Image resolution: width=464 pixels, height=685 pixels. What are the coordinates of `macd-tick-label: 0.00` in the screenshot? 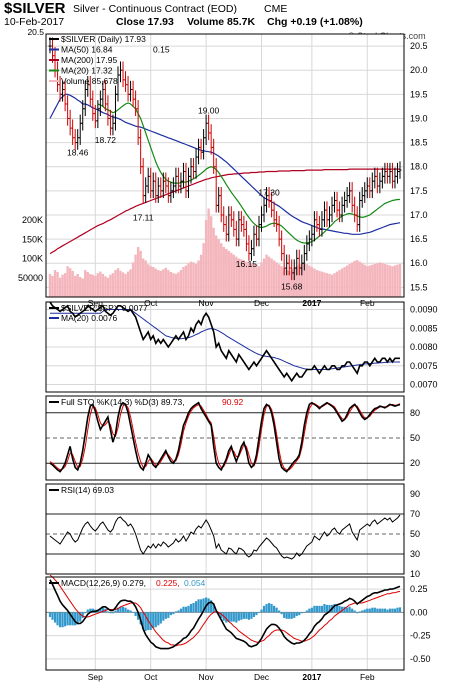 It's located at (419, 612).